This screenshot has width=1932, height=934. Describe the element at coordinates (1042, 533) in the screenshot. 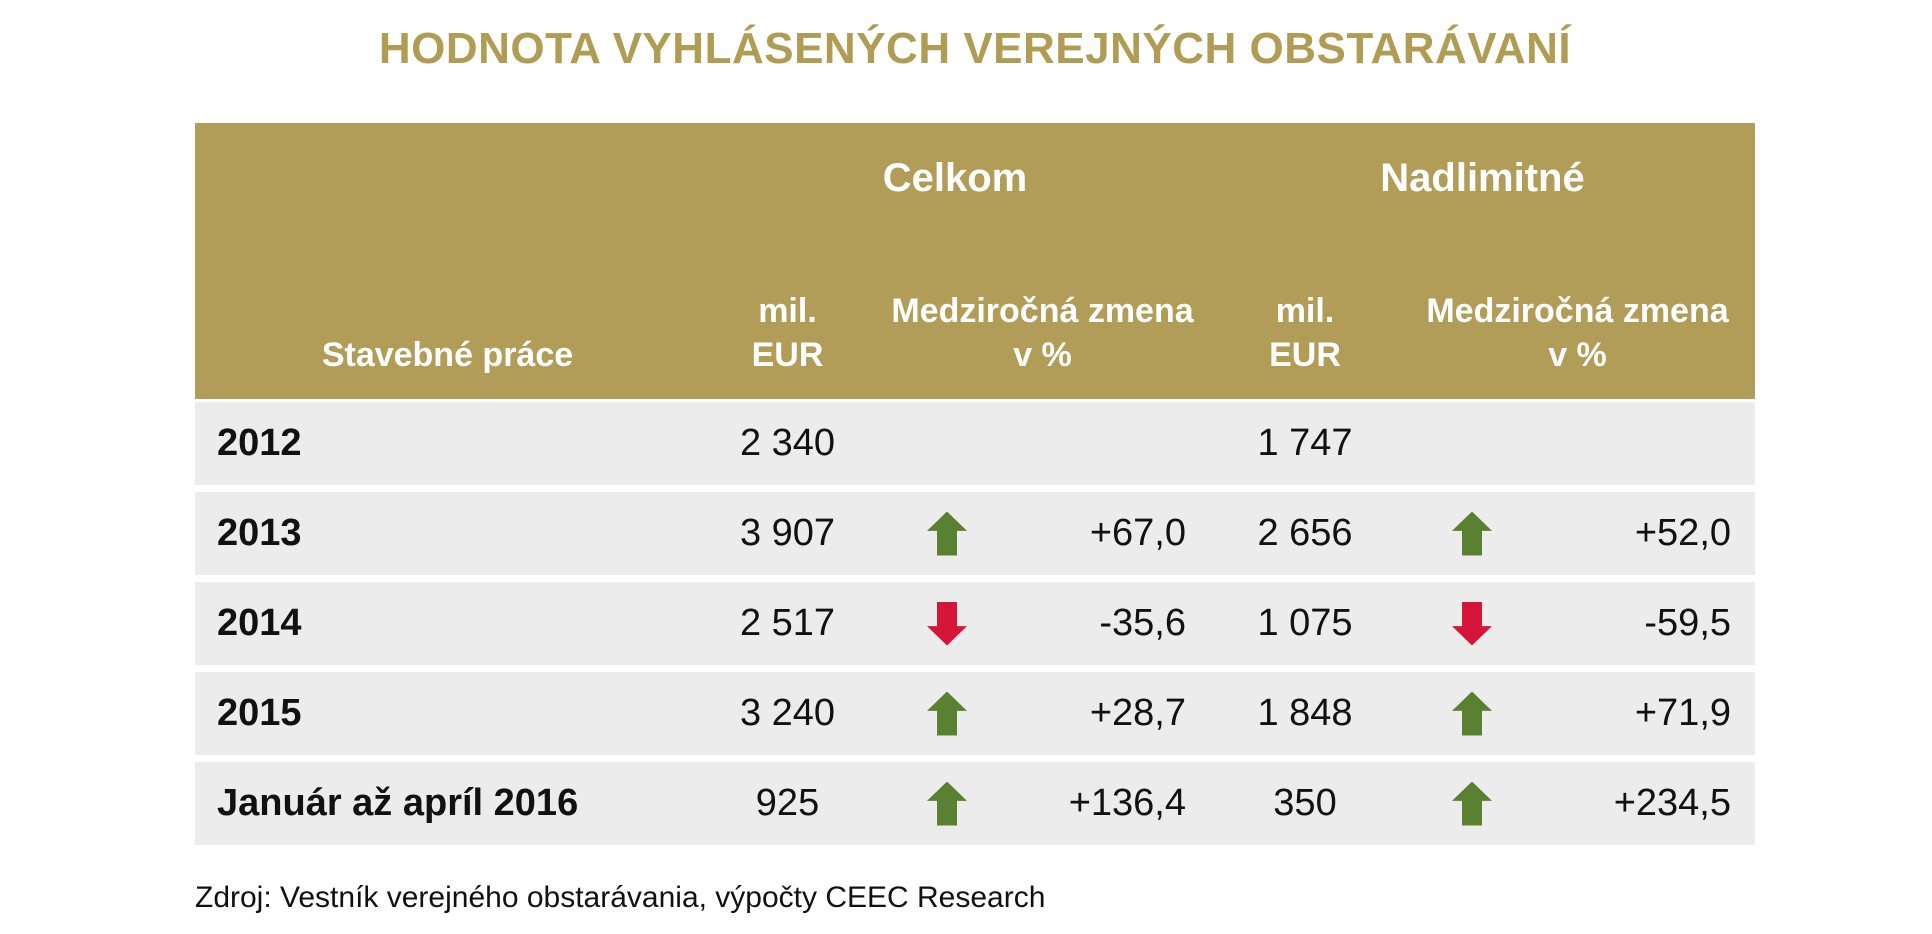

I see `celkom-change-cell: +67,0` at that location.